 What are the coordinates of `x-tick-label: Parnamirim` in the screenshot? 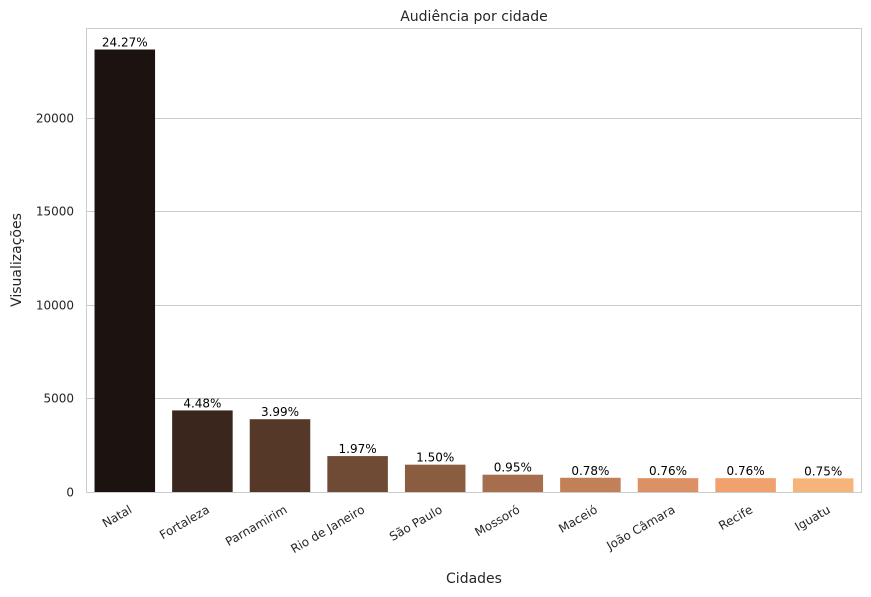 It's located at (256, 525).